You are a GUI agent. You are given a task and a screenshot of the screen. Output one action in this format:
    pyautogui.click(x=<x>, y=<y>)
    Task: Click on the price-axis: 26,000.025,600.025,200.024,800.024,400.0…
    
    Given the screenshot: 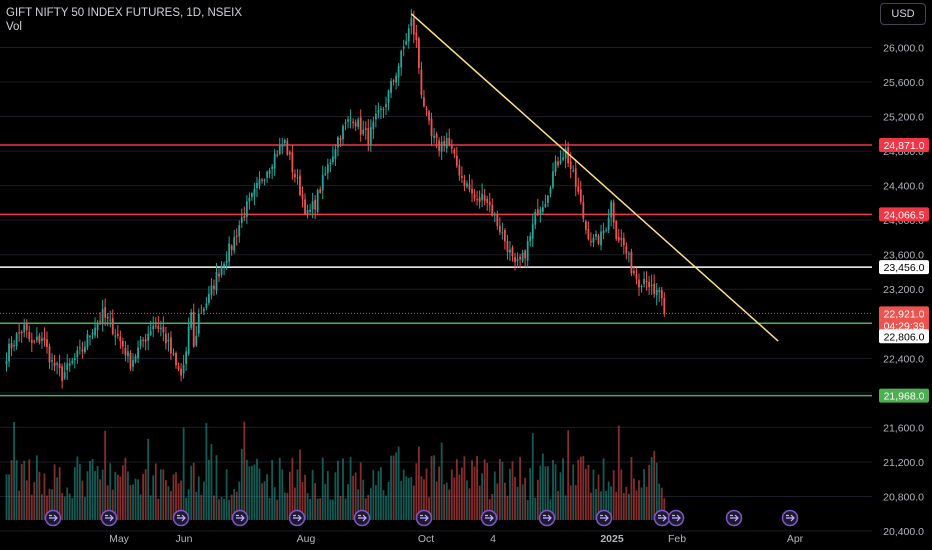 What is the action you would take?
    pyautogui.click(x=903, y=290)
    